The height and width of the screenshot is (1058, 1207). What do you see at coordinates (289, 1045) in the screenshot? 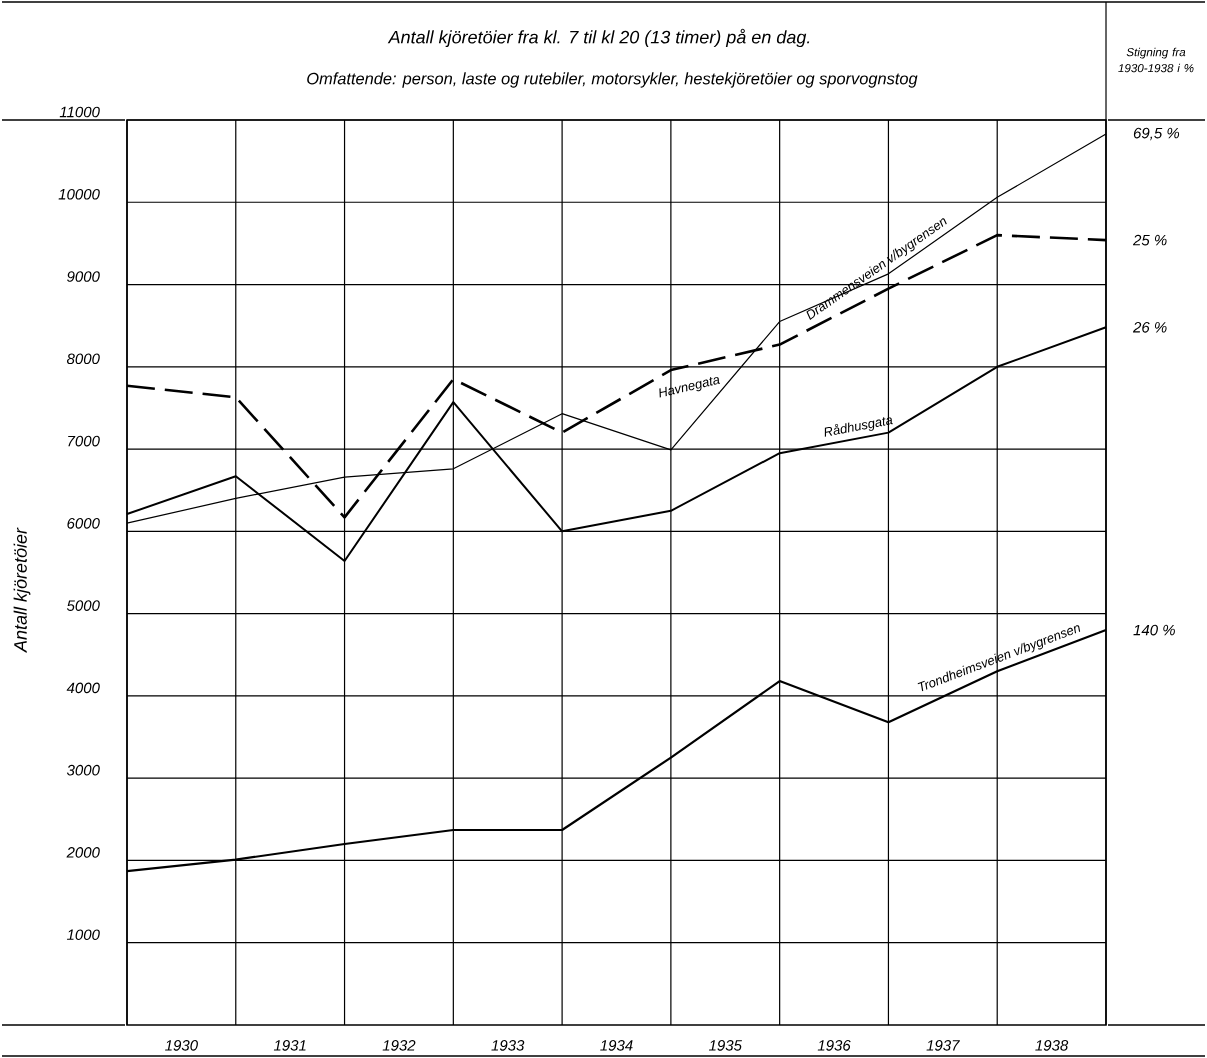
I see `x-tick-label: 1931` at bounding box center [289, 1045].